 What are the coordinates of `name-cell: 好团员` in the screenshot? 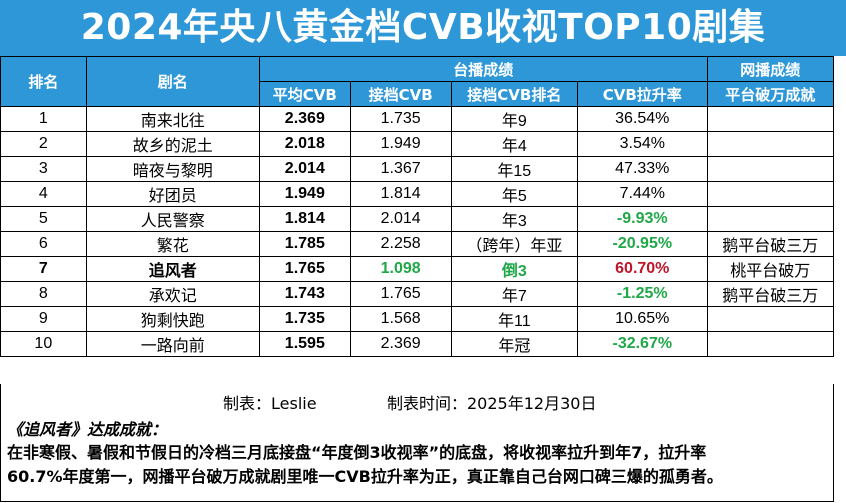 It's located at (172, 194).